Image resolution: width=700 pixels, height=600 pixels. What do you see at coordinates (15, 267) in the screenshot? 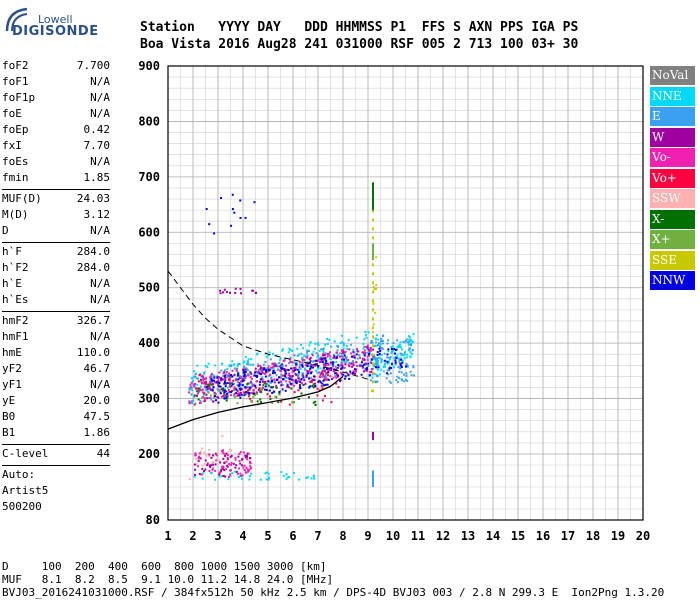
I see `param-name: h`F2` at bounding box center [15, 267].